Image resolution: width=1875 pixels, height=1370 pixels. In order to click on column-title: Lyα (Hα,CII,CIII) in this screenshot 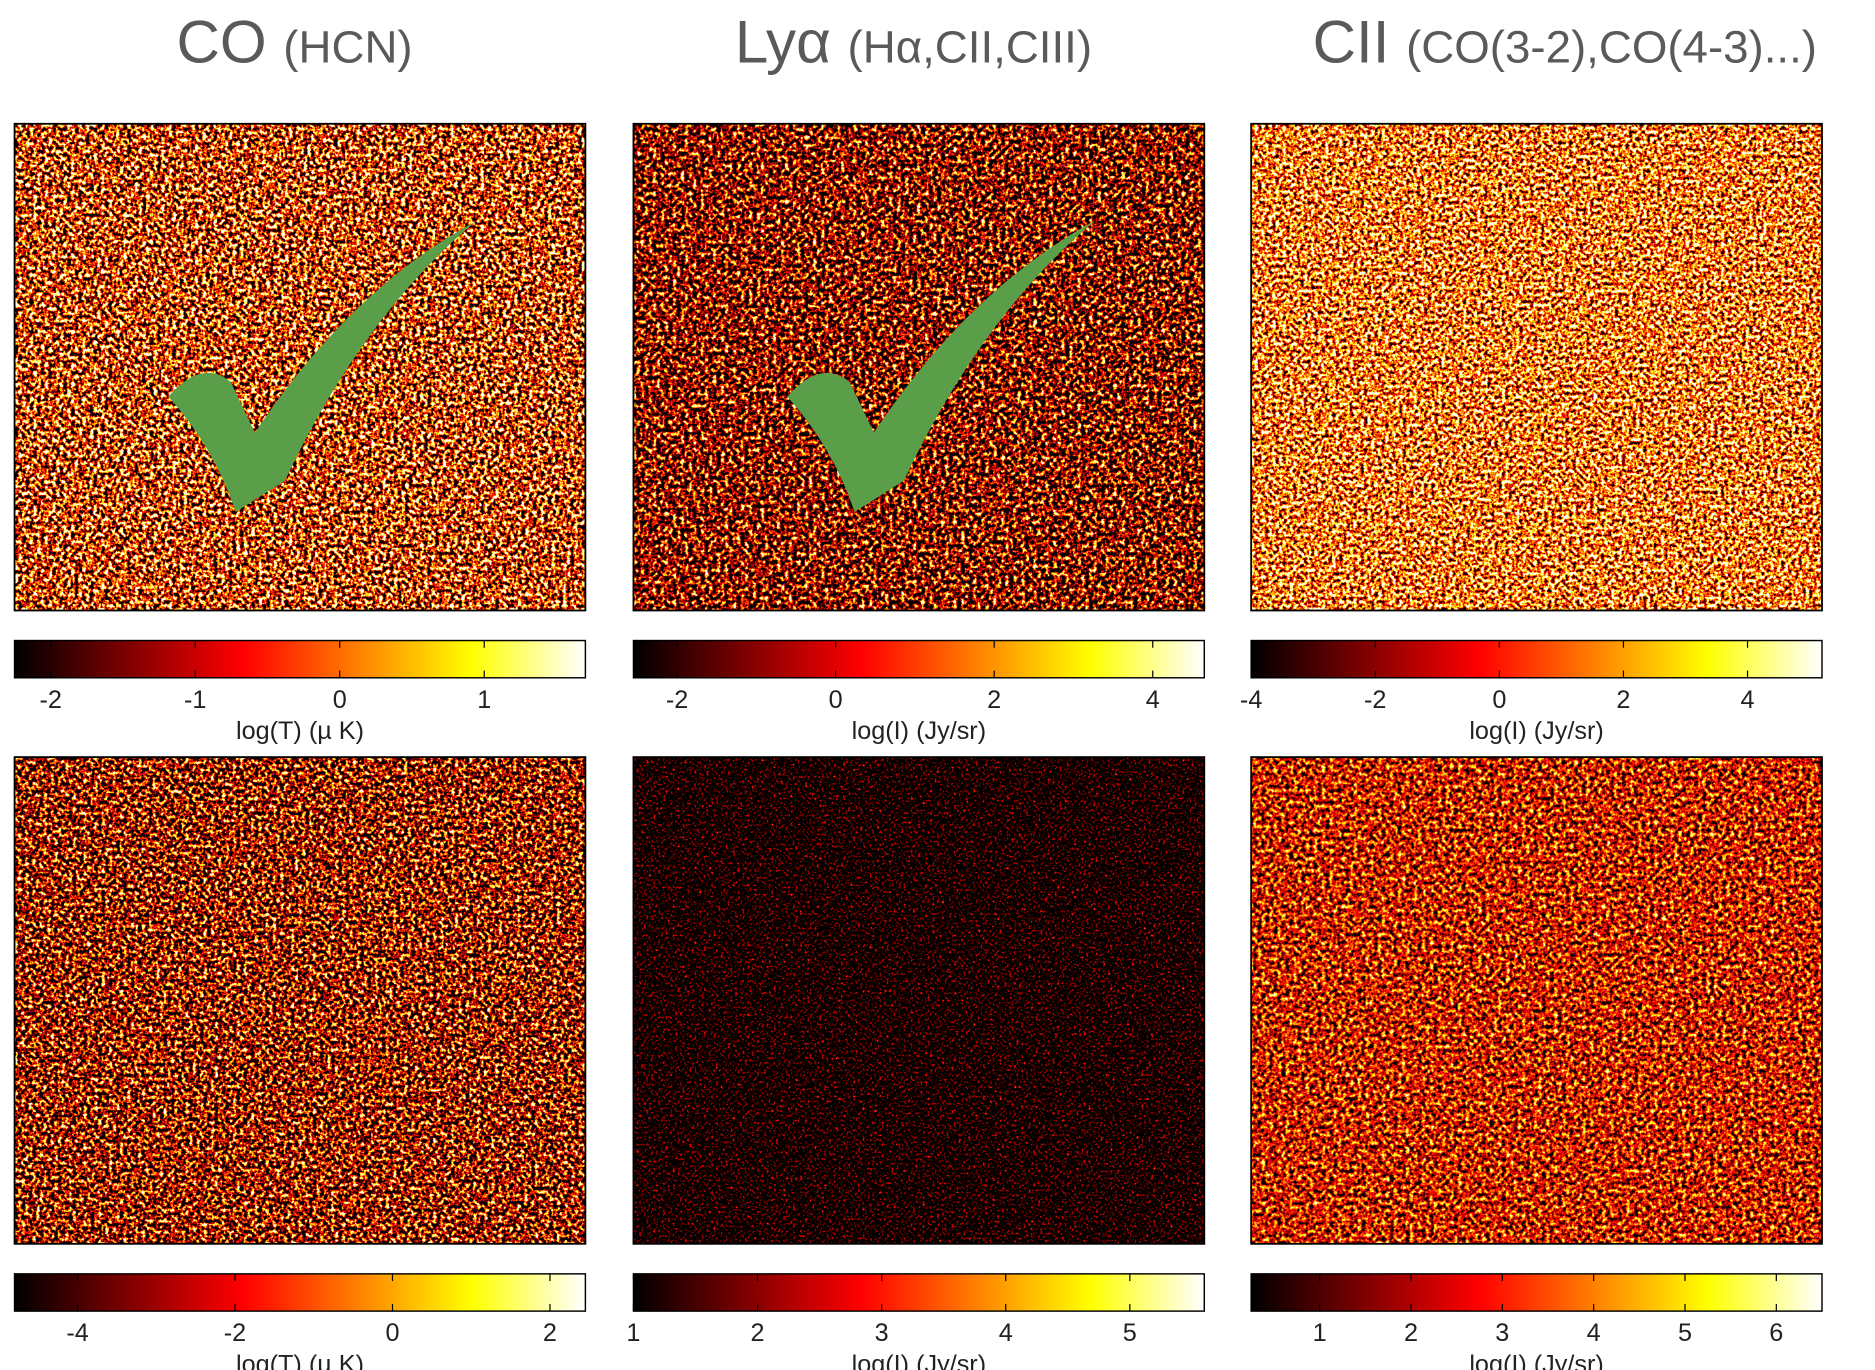, I will do `click(913, 41)`.